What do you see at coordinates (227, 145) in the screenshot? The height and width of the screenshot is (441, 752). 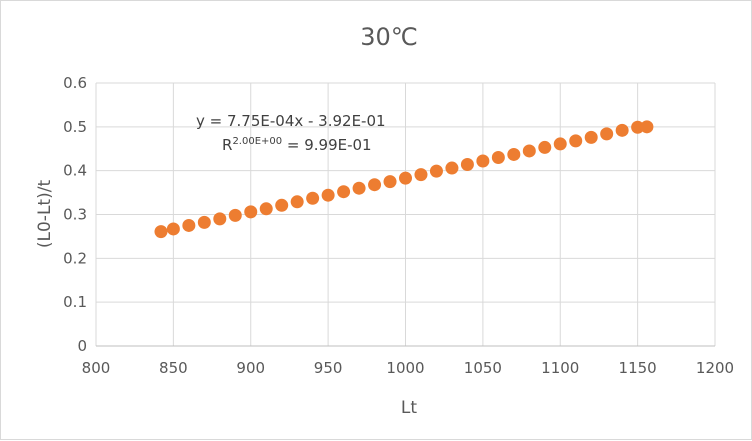 I see `r-squared-prefix: R` at bounding box center [227, 145].